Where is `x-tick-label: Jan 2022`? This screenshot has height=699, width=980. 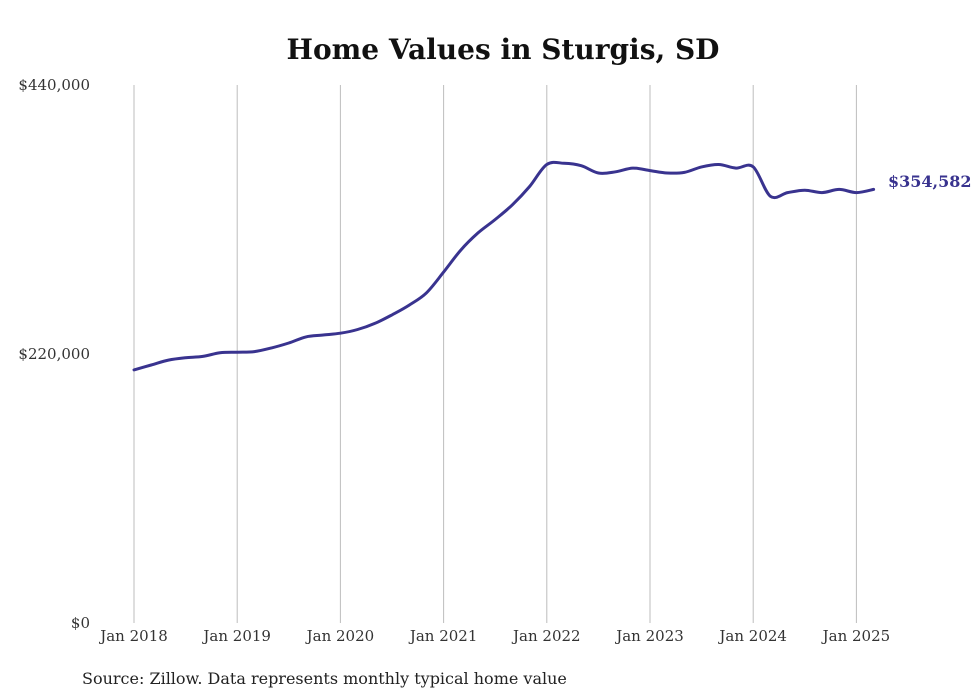 x-tick-label: Jan 2022 is located at coordinates (546, 636).